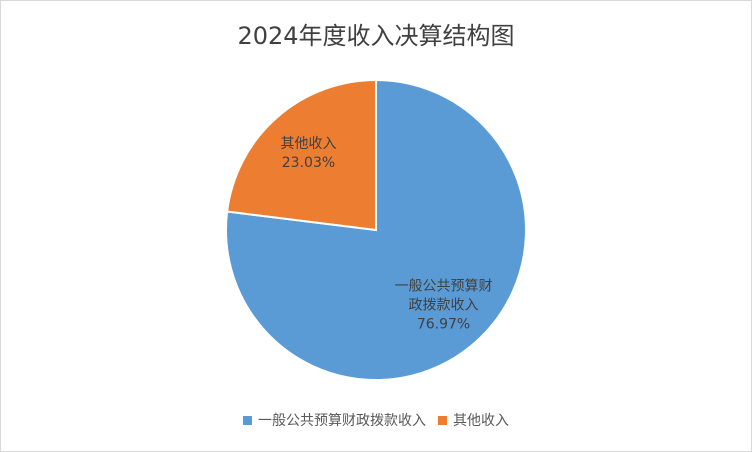 This screenshot has width=752, height=452. I want to click on data-label-name: 其他收入, so click(308, 143).